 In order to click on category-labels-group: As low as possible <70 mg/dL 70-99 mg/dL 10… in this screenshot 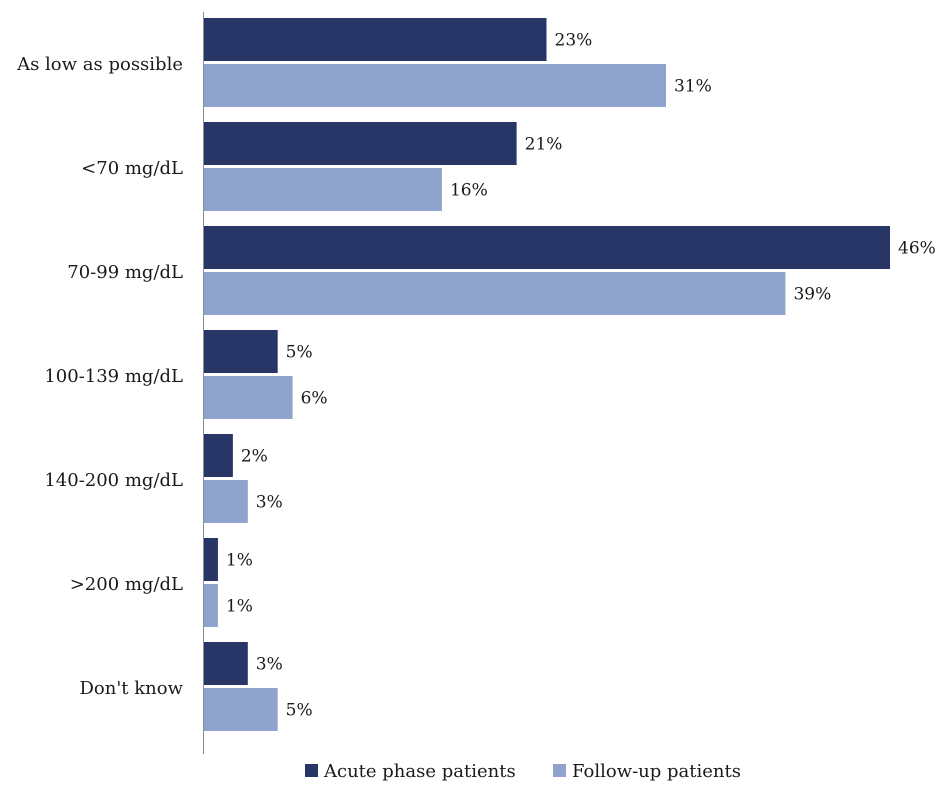, I will do `click(99, 376)`.